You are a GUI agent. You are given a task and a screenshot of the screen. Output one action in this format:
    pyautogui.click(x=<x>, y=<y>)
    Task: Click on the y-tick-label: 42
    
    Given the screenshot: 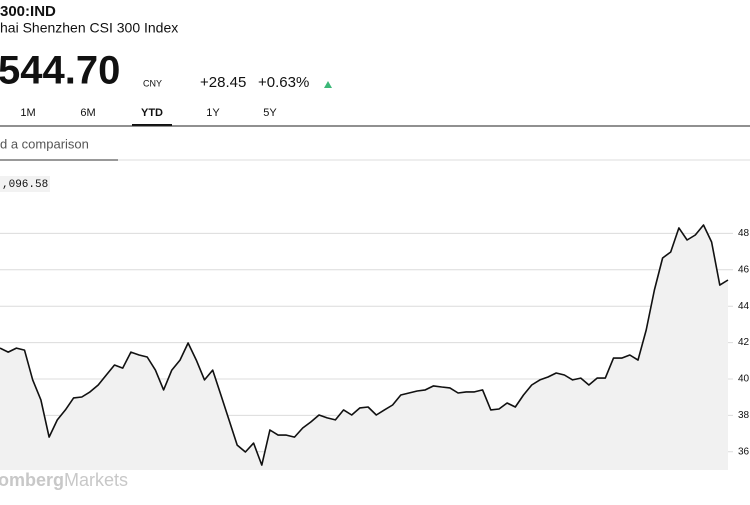 What is the action you would take?
    pyautogui.click(x=744, y=342)
    